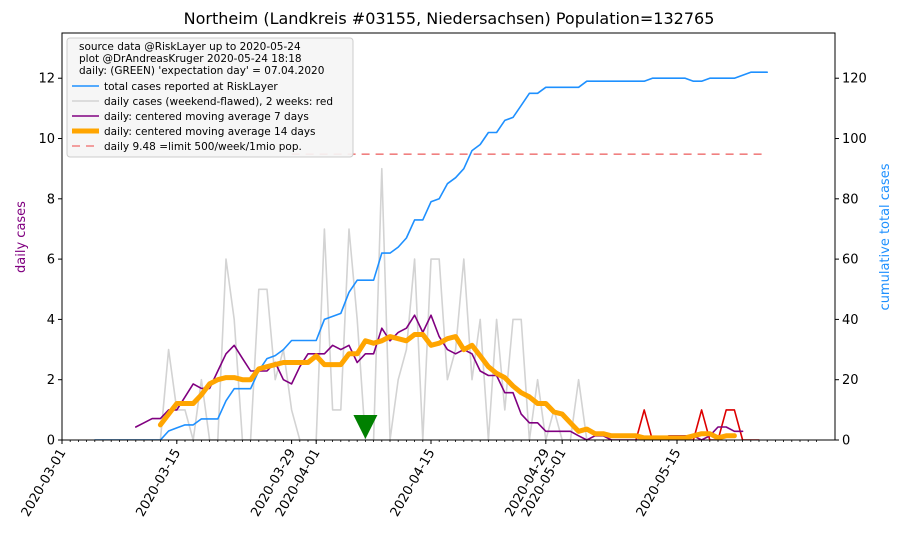 The width and height of the screenshot is (902, 536). I want to click on y-axis-left-tick-label: 8, so click(51, 199).